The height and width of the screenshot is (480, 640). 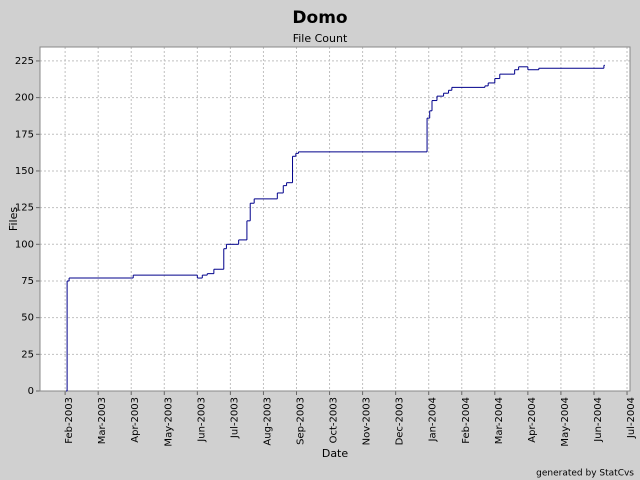 What do you see at coordinates (335, 453) in the screenshot?
I see `x-axis-label: Date` at bounding box center [335, 453].